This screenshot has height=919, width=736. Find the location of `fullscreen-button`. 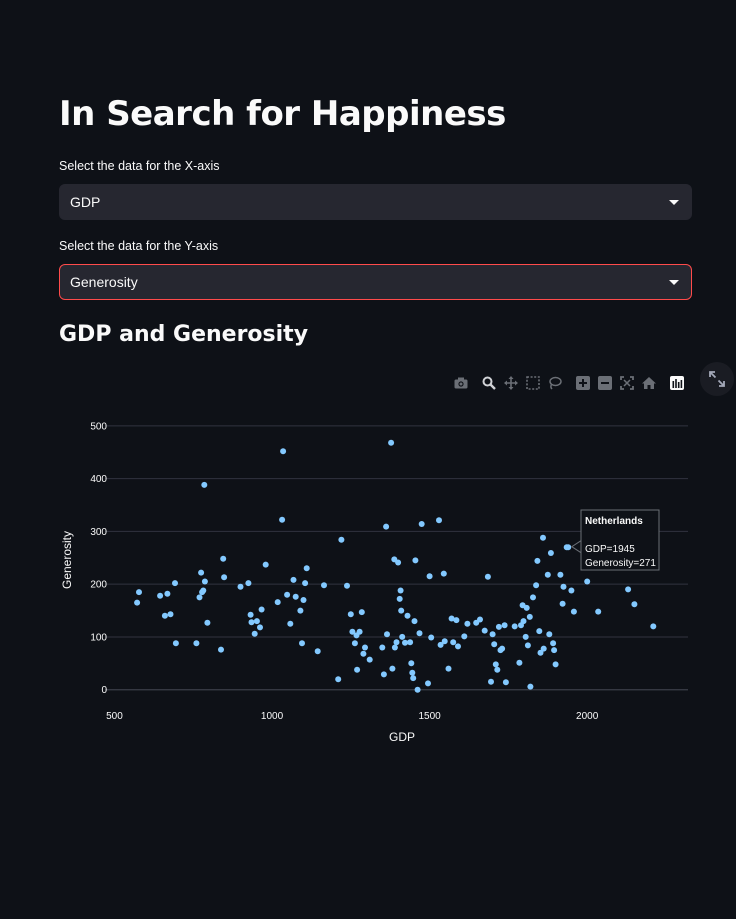

fullscreen-button is located at coordinates (717, 379).